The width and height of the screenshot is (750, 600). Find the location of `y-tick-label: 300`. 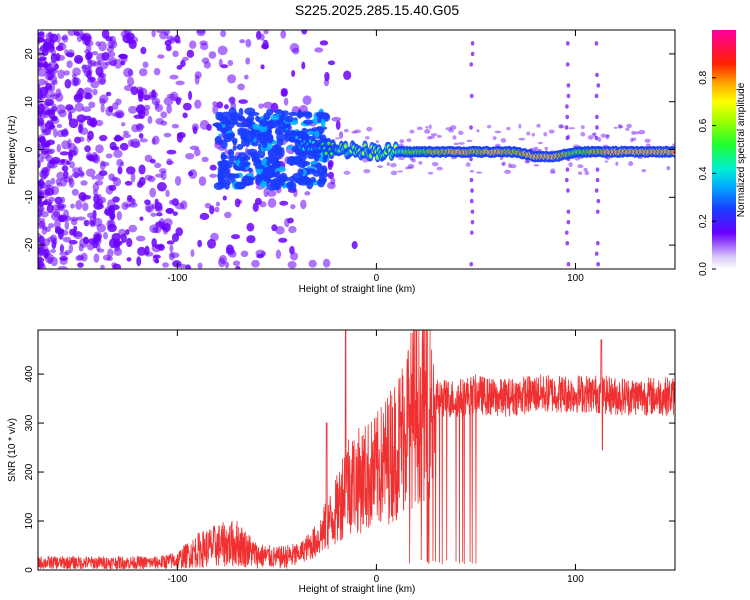

y-tick-label: 300 is located at coordinates (29, 422).